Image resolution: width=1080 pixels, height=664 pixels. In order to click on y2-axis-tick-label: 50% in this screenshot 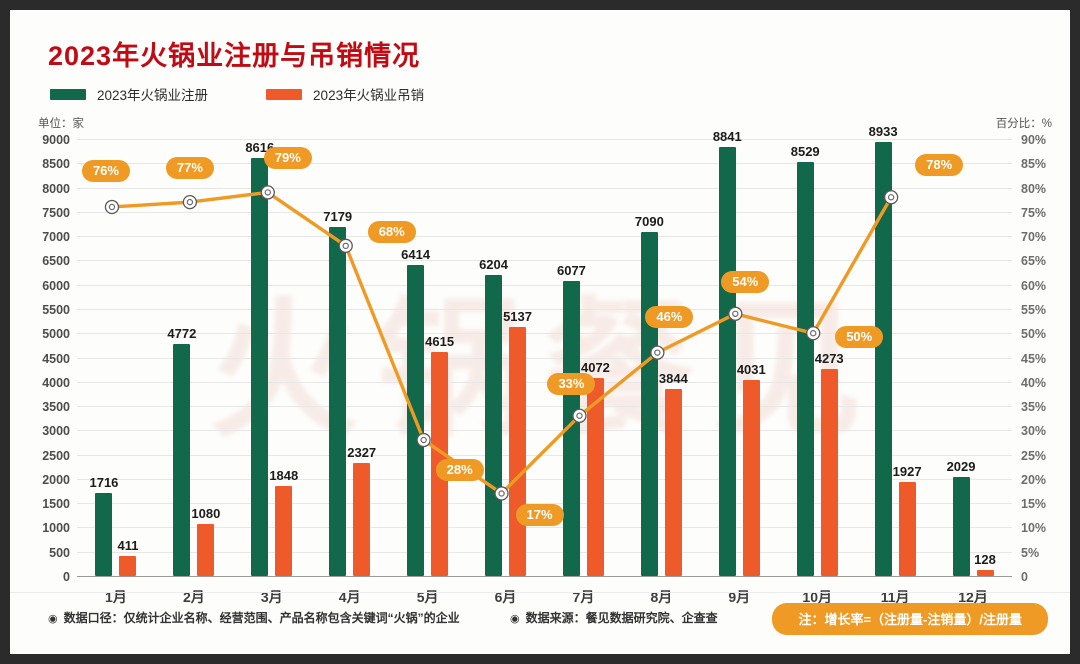, I will do `click(1034, 334)`.